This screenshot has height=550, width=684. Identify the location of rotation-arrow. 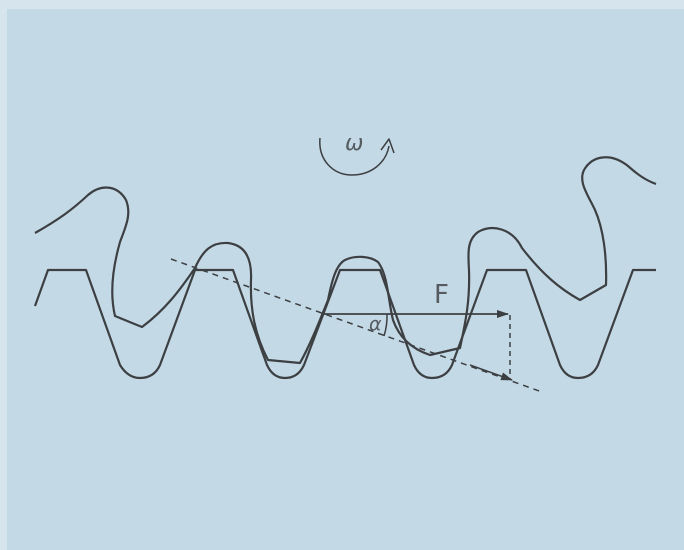
(354, 156).